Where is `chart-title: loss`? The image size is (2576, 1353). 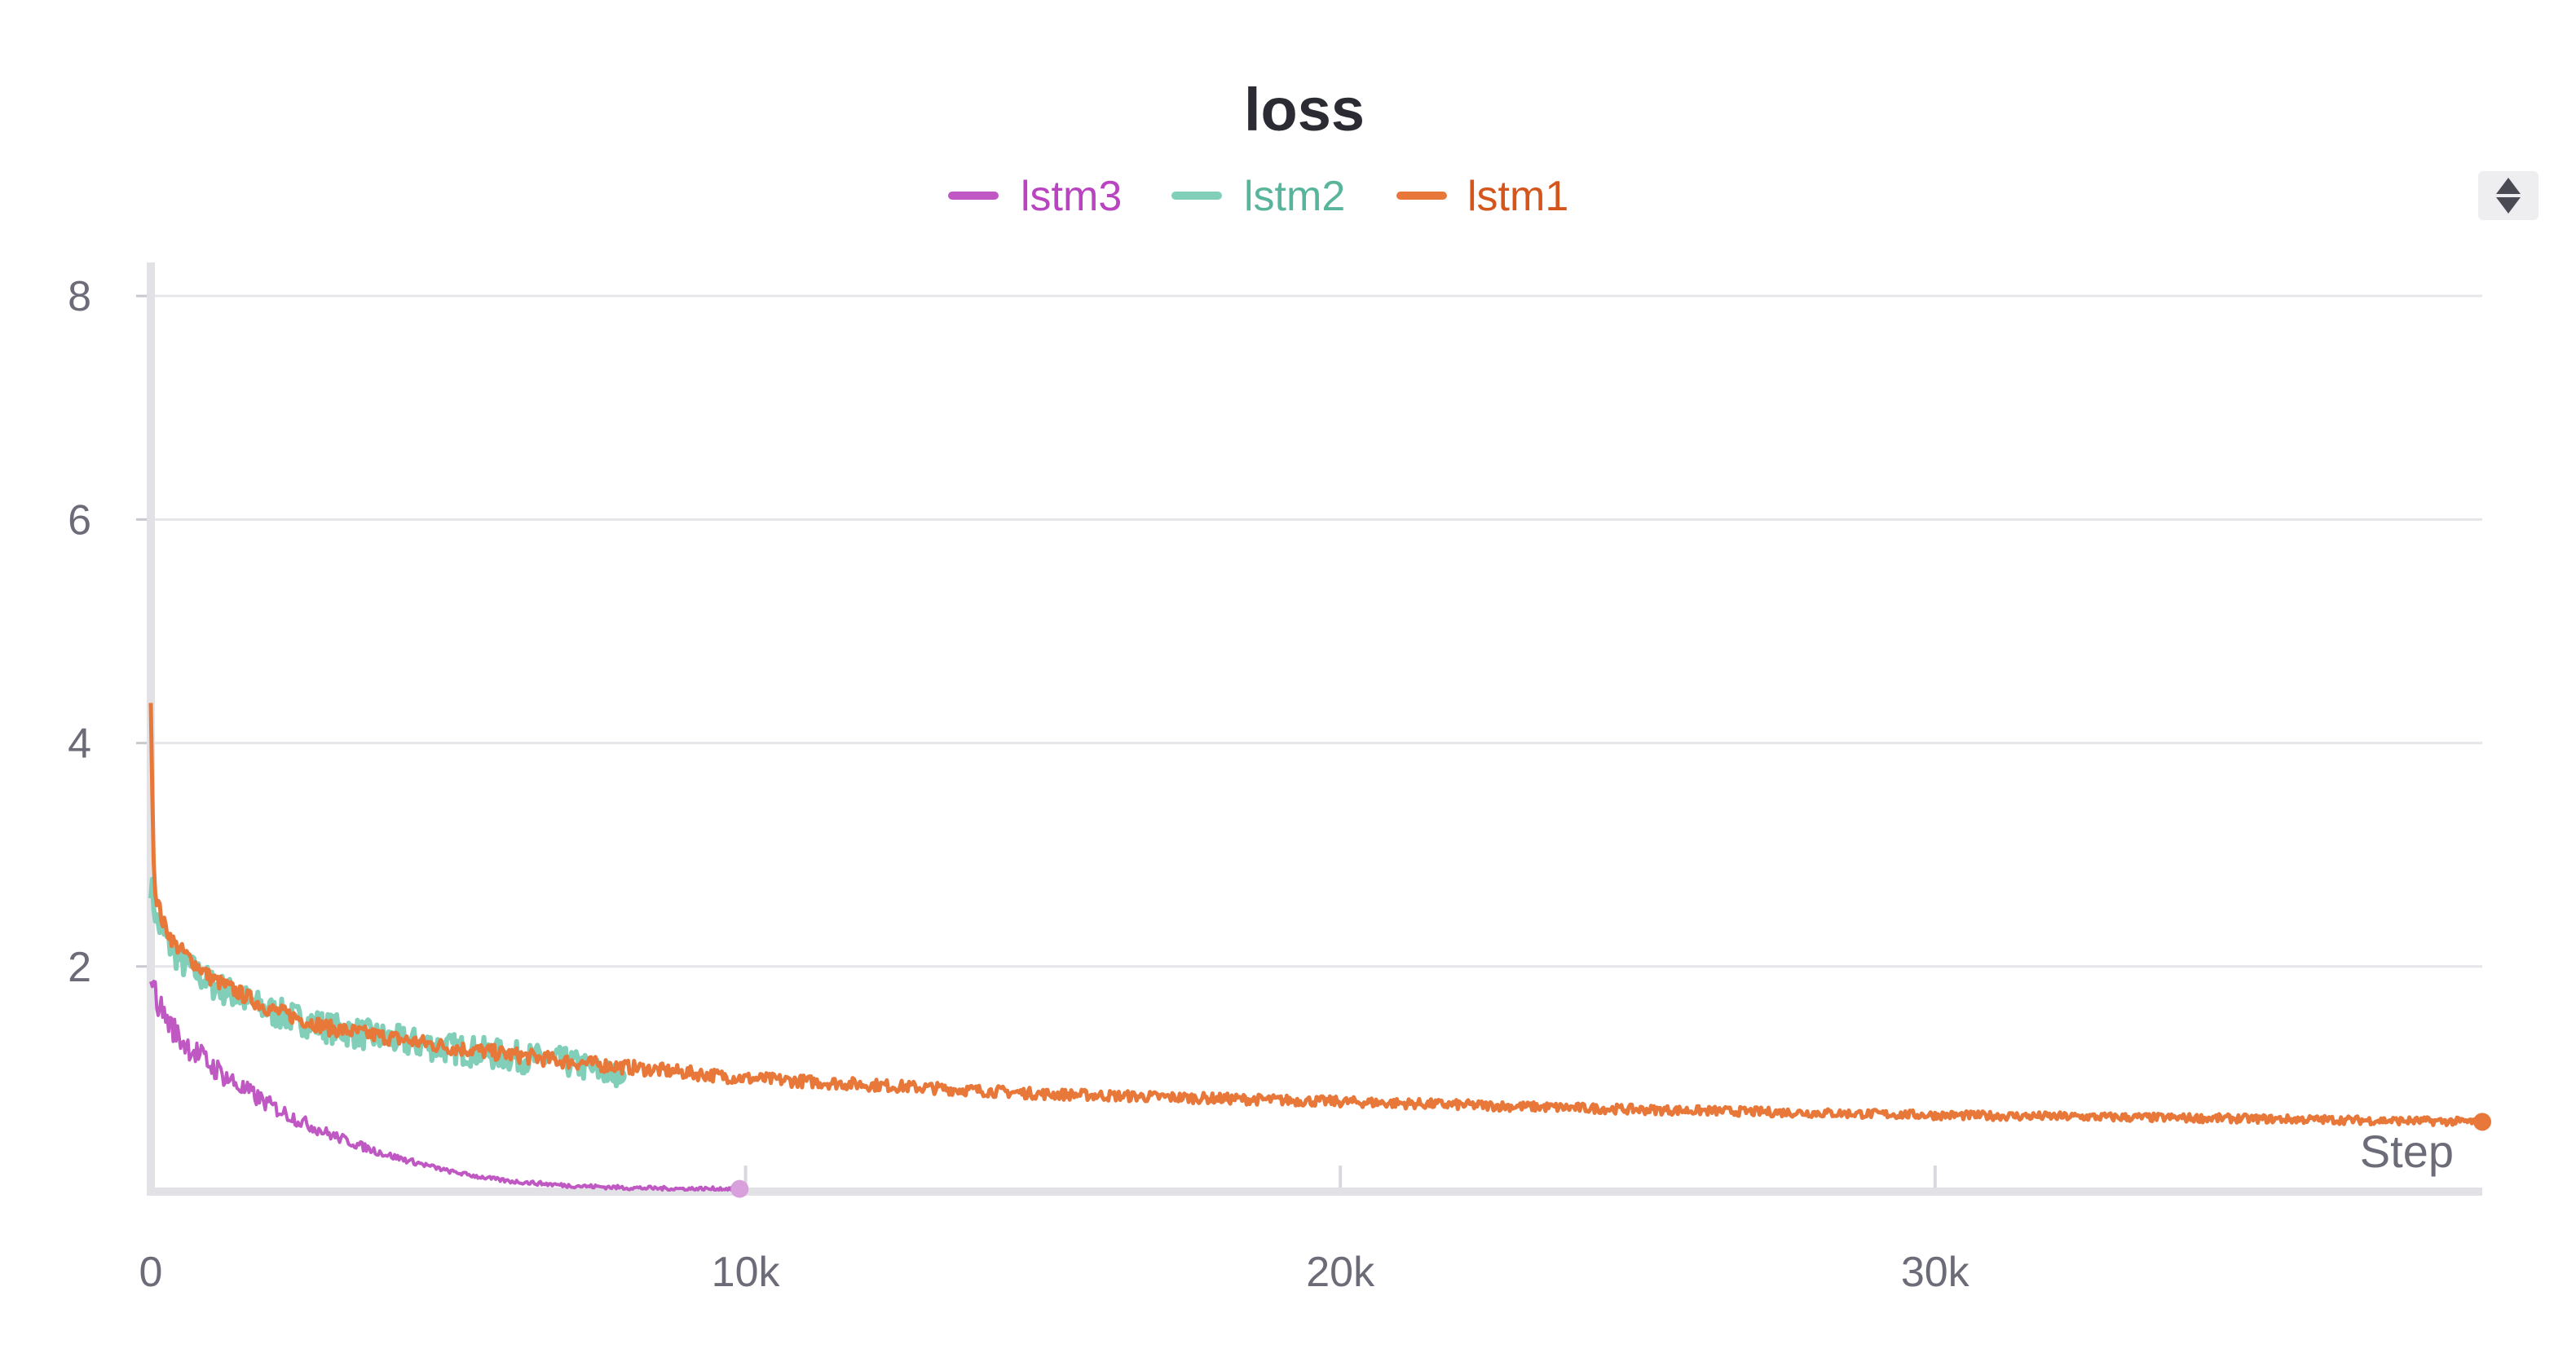 chart-title: loss is located at coordinates (1304, 109).